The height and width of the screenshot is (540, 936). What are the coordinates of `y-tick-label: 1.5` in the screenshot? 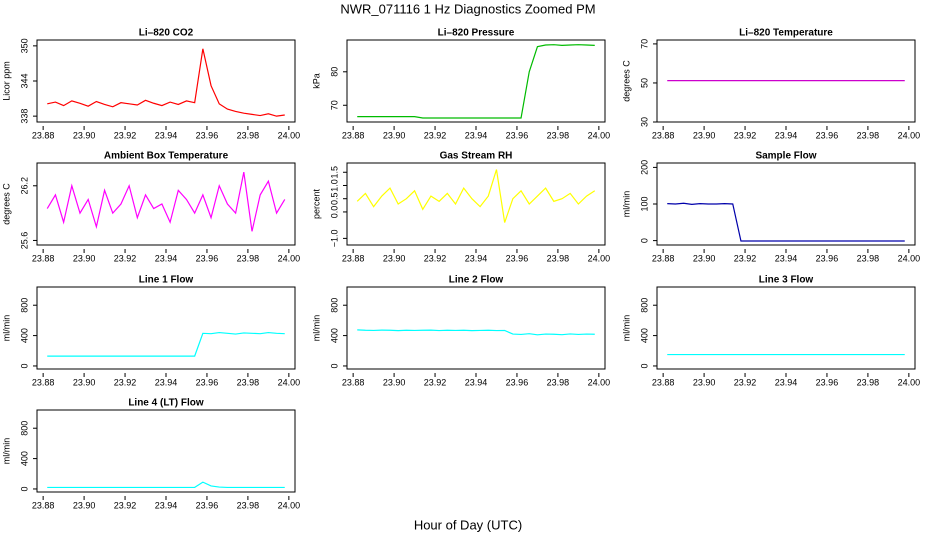 It's located at (334, 172).